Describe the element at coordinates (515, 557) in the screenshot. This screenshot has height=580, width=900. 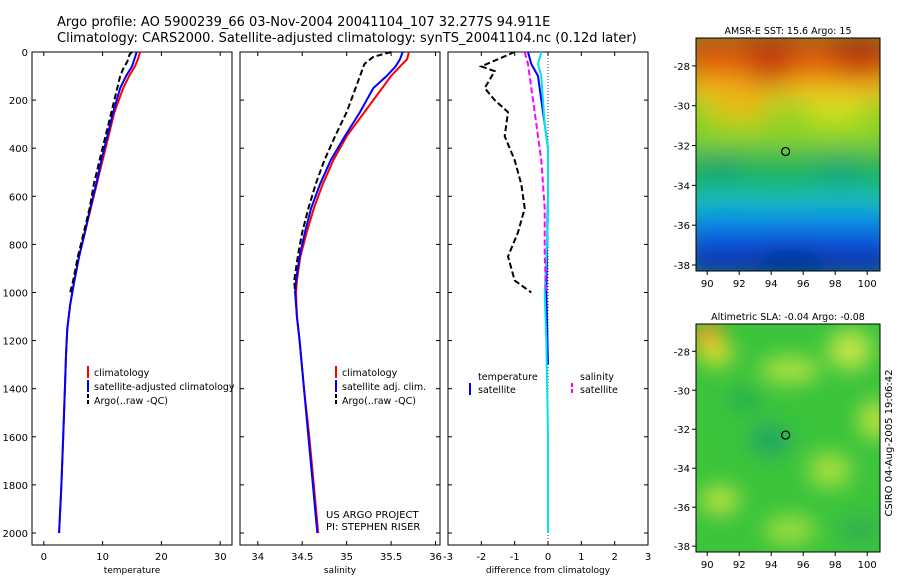
I see `x-tick-label: -1` at that location.